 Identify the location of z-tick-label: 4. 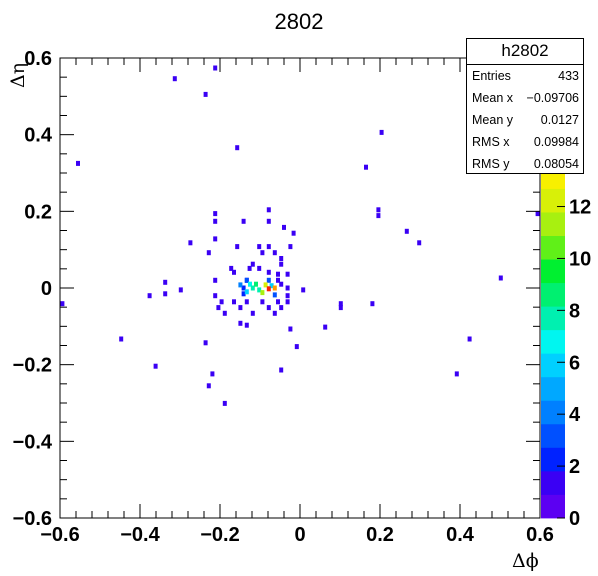
(575, 415).